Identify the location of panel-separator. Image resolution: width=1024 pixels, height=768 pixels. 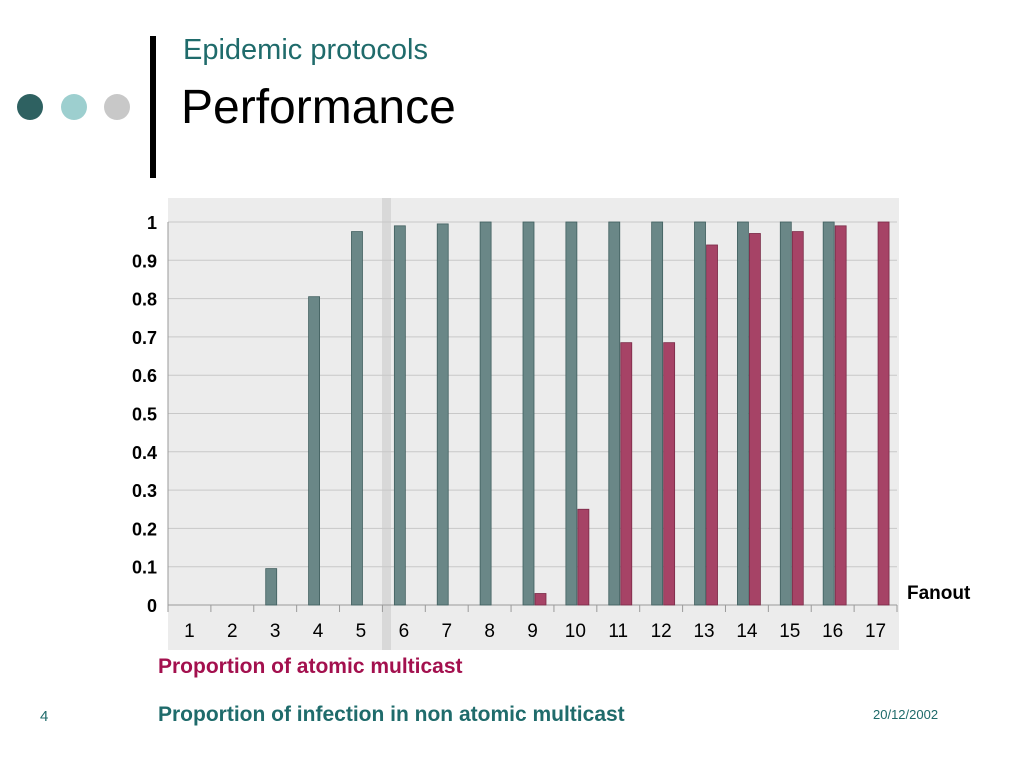
(386, 424).